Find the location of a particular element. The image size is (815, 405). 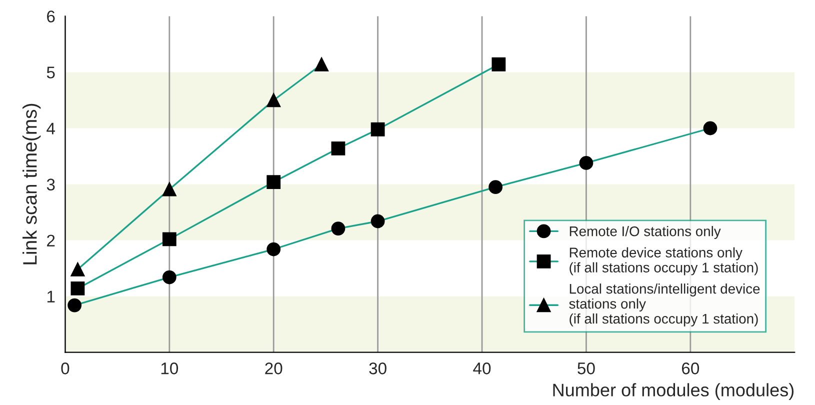

y-tick-label: 4 is located at coordinates (50, 128).